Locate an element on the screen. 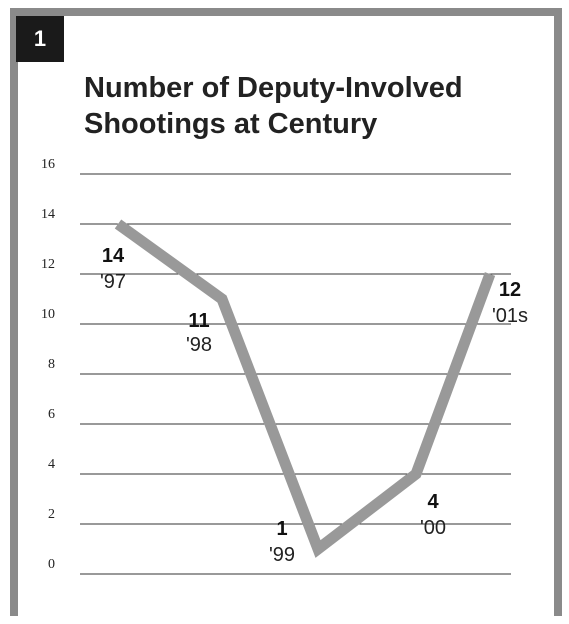  y-tick-label-0: 0 is located at coordinates (51, 564).